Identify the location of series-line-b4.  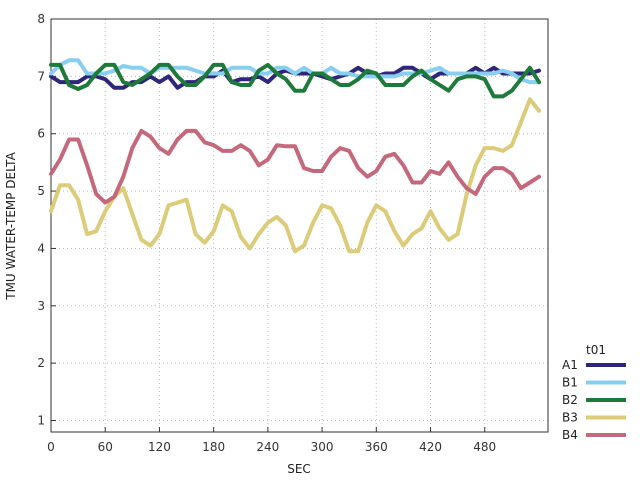
(295, 166).